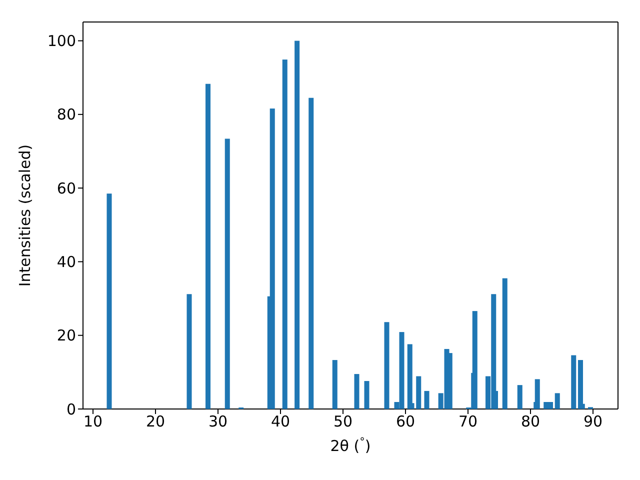 This screenshot has width=640, height=480. Describe the element at coordinates (468, 421) in the screenshot. I see `x-tick-label: 70` at that location.